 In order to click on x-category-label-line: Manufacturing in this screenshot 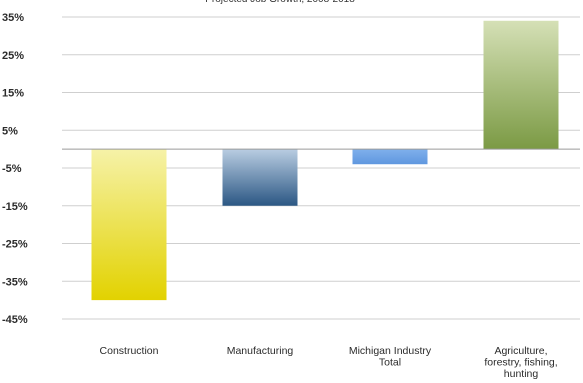, I will do `click(260, 351)`.